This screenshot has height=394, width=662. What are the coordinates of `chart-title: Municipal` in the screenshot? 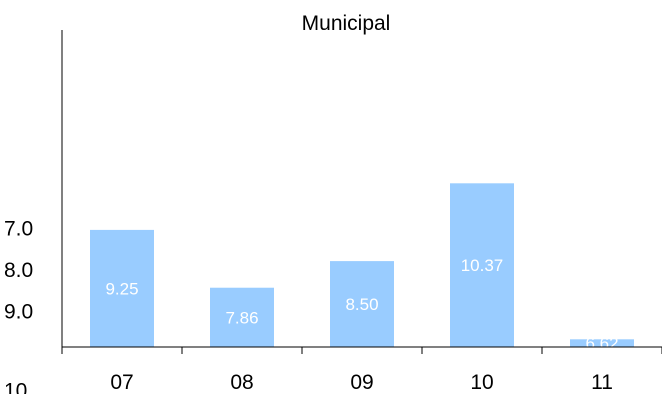 It's located at (346, 23).